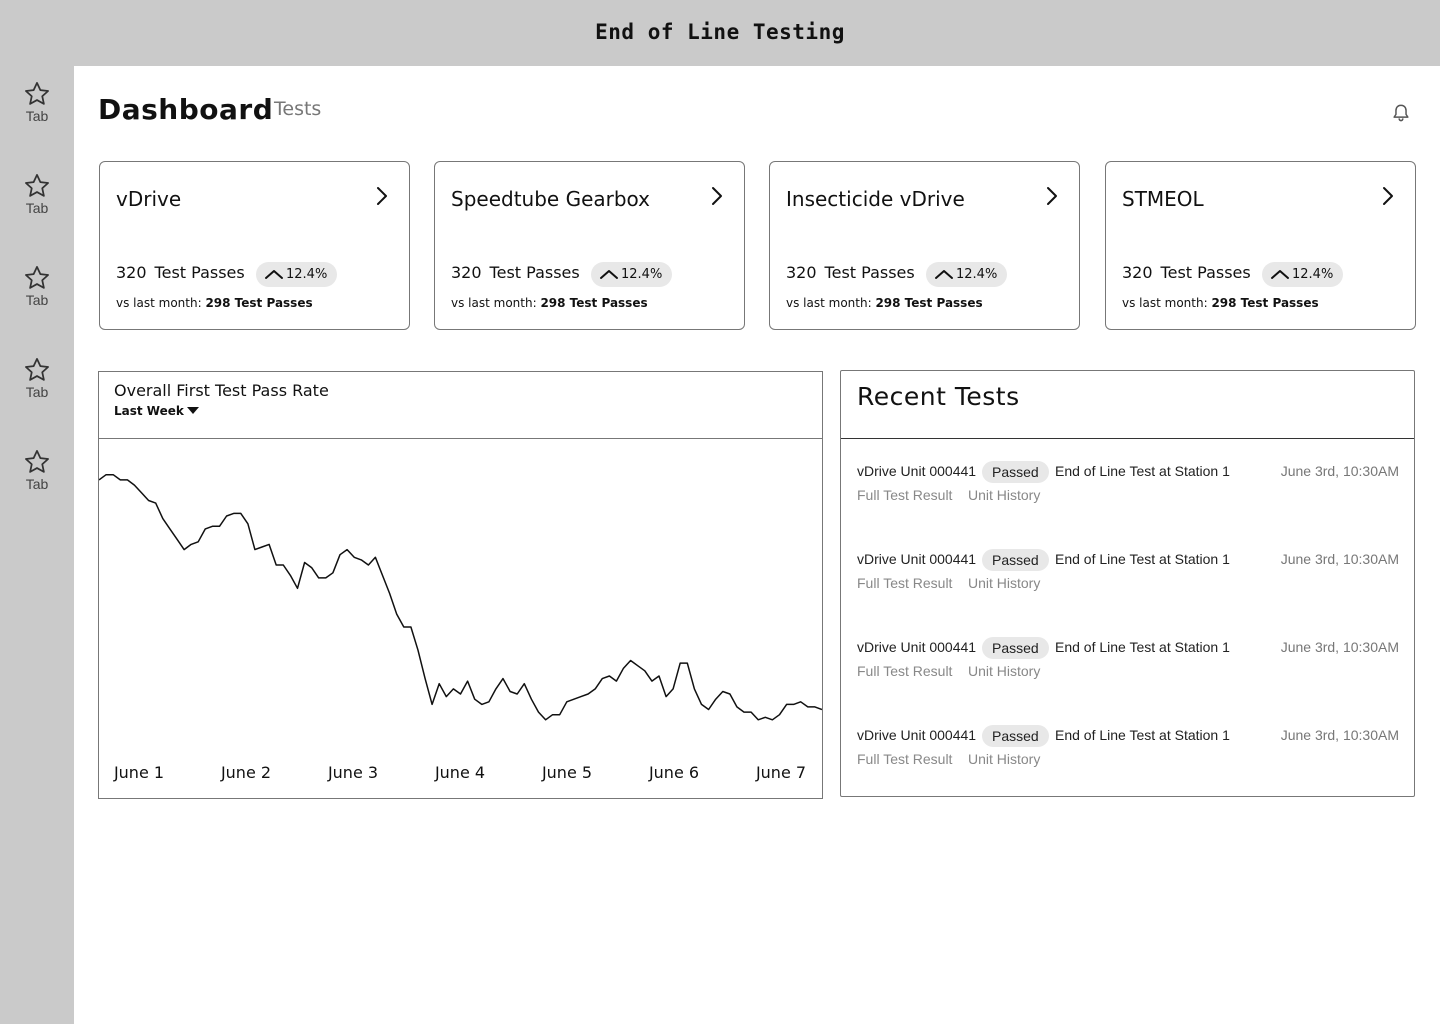  Describe the element at coordinates (139, 772) in the screenshot. I see `x-tick-label: June 1` at that location.